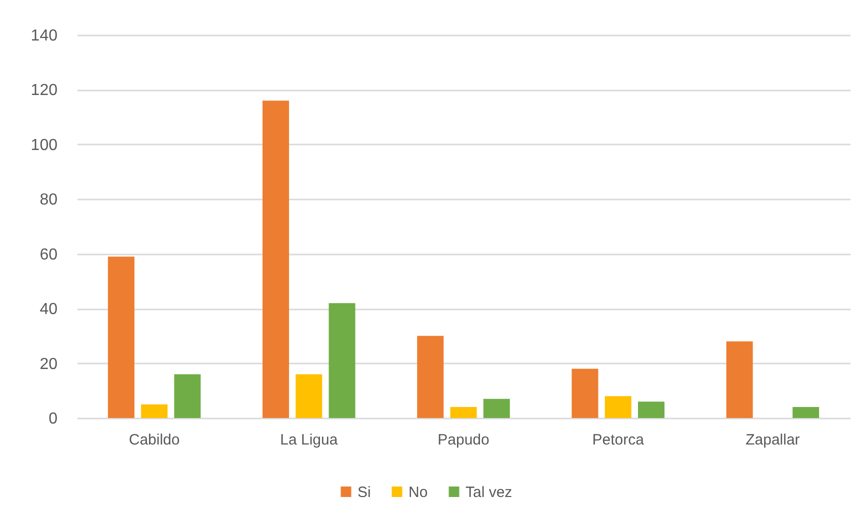 This screenshot has width=865, height=527. Describe the element at coordinates (489, 492) in the screenshot. I see `legend-label: Tal vez` at that location.